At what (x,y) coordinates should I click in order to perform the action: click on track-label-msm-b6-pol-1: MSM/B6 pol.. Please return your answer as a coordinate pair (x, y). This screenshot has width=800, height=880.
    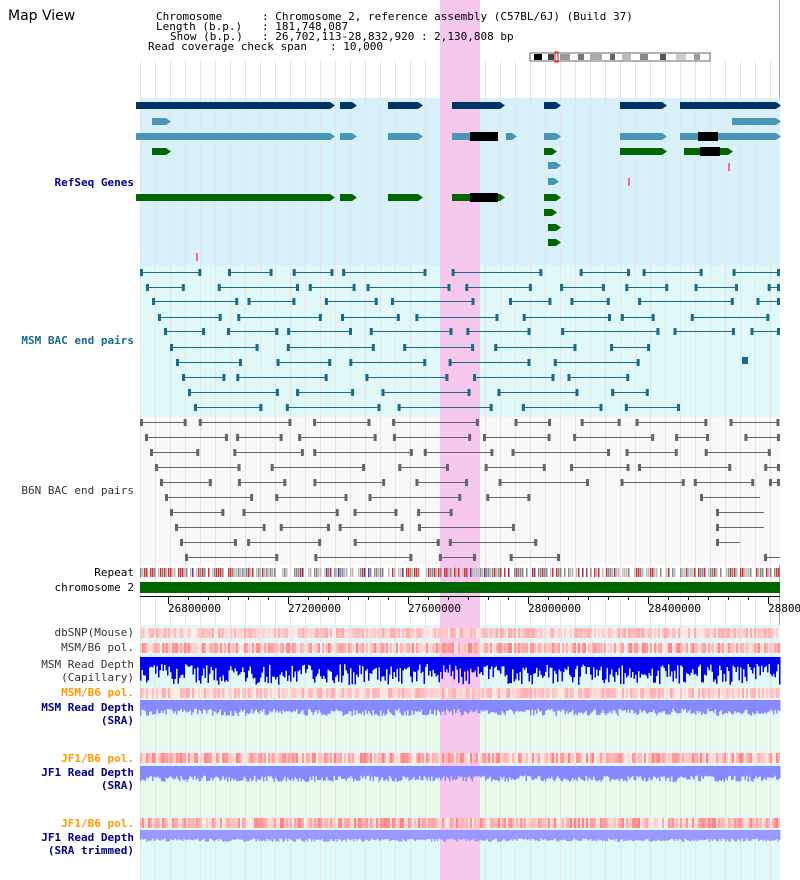
    Looking at the image, I should click on (97, 647).